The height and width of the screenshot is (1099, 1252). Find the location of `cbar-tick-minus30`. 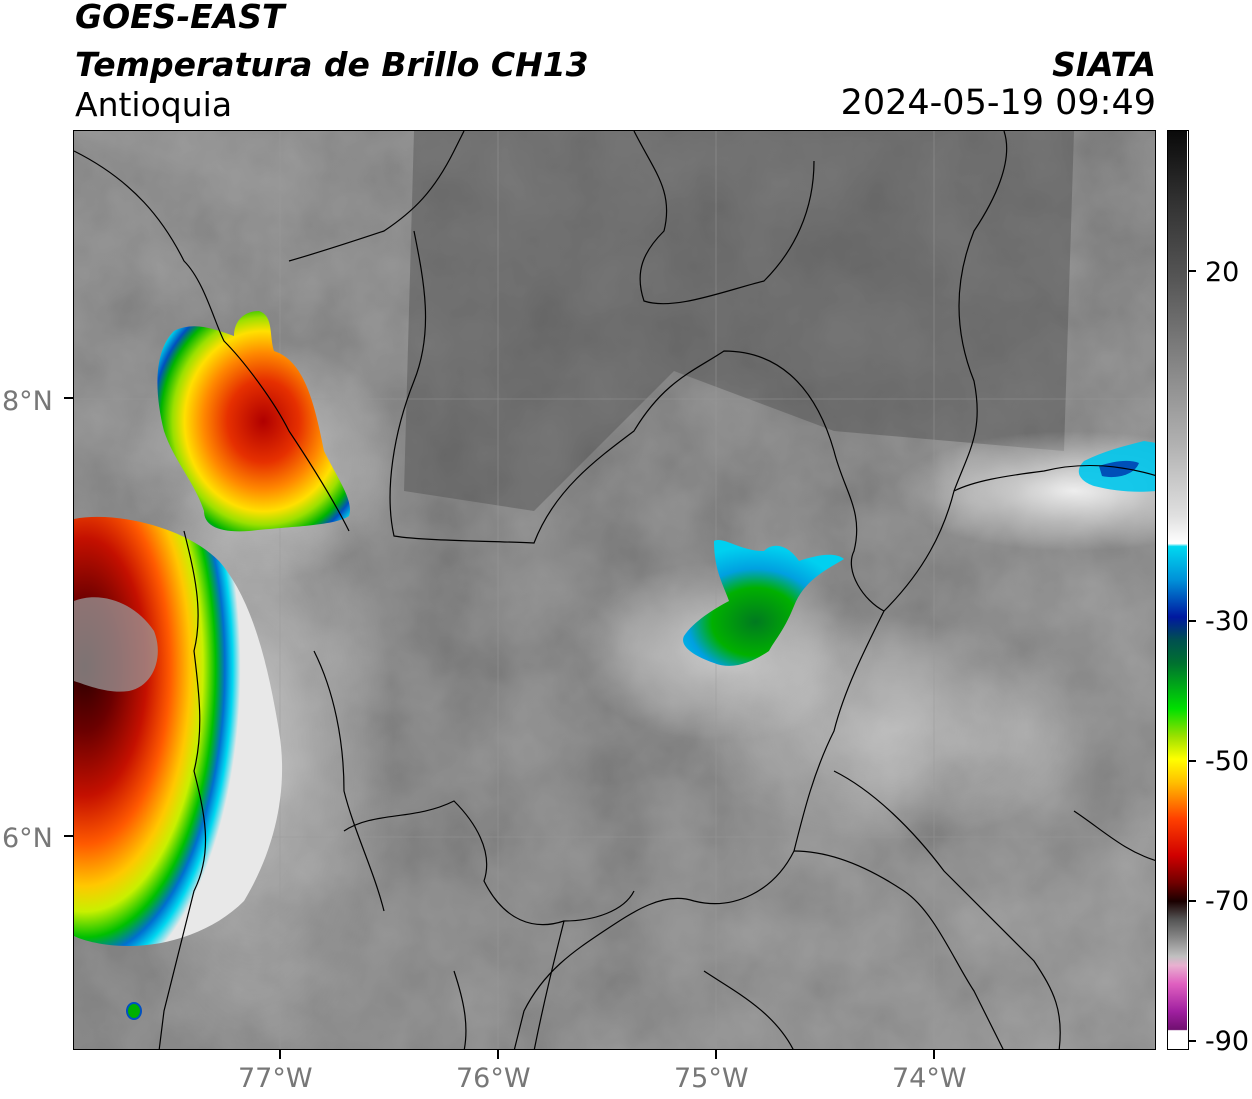

cbar-tick-minus30 is located at coordinates (1192, 621).